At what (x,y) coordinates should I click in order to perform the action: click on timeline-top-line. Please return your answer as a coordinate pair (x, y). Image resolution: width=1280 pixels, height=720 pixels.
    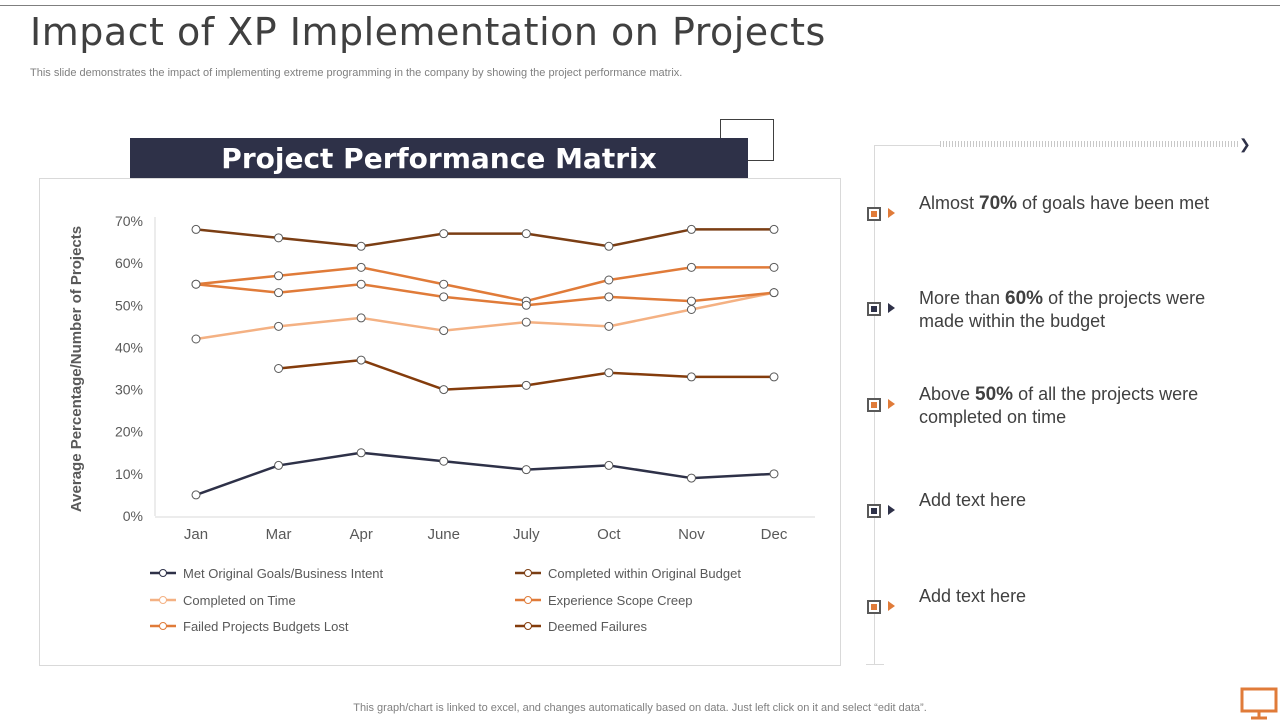
    Looking at the image, I should click on (909, 145).